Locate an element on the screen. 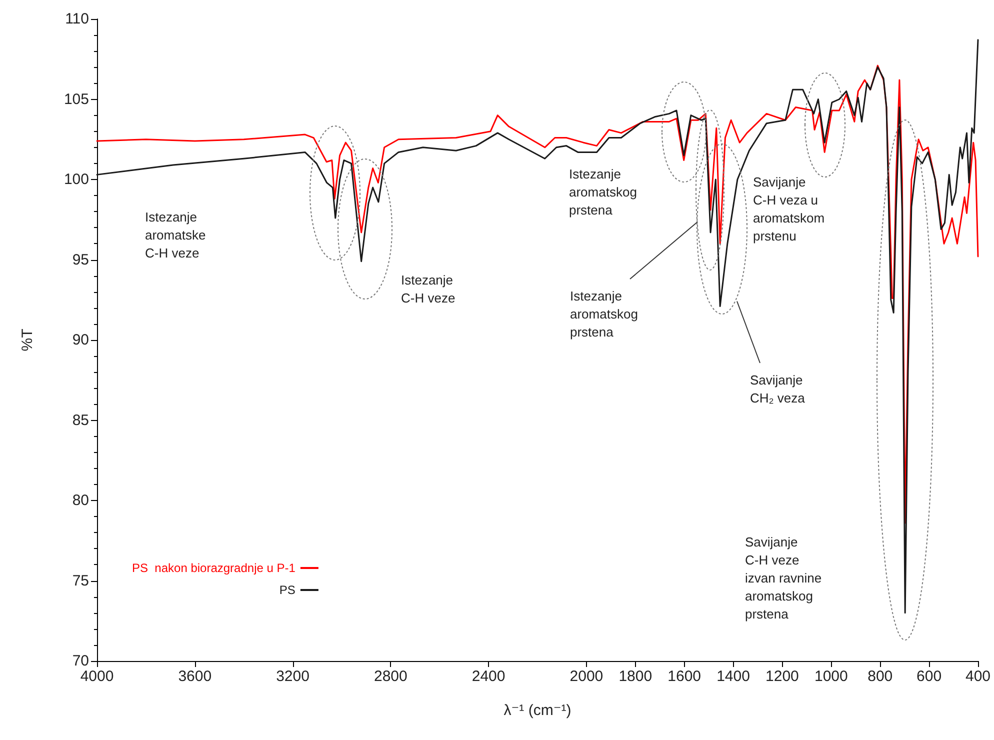  x-tick-label: 1800 is located at coordinates (635, 676).